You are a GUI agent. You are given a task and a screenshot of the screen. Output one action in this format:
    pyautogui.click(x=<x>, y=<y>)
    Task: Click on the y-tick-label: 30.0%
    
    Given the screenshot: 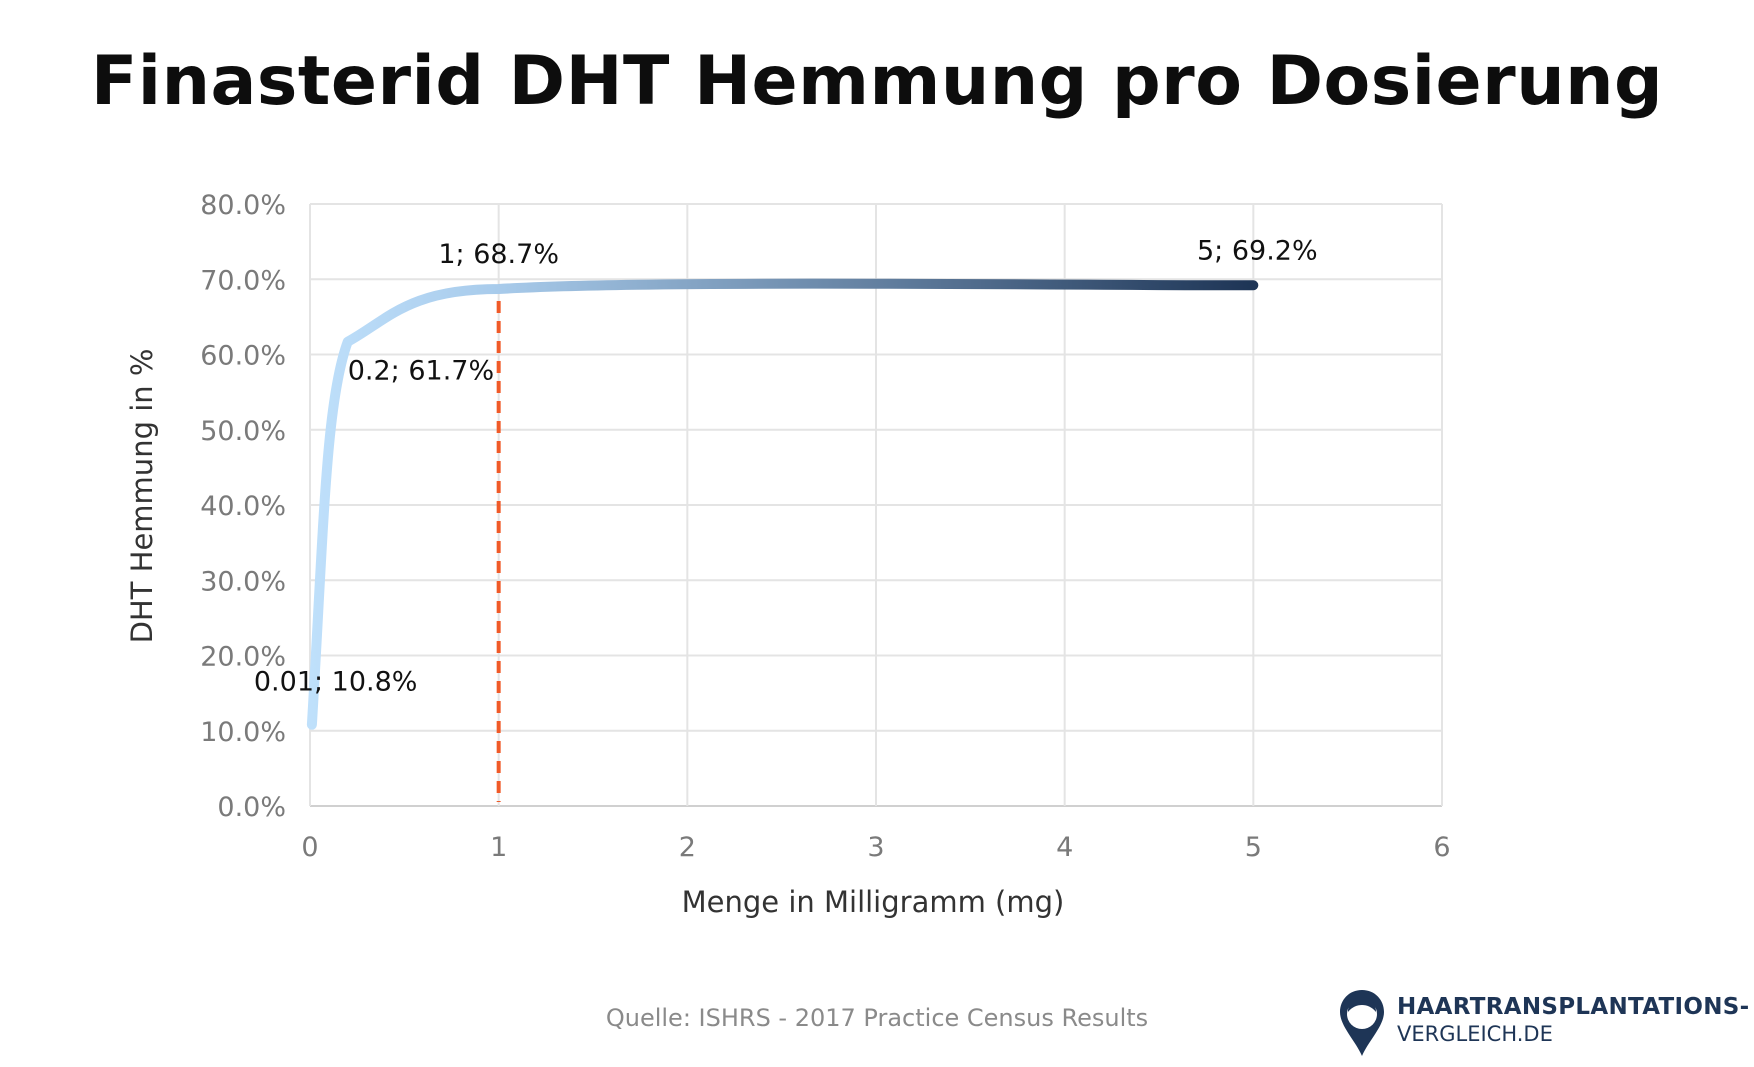 What is the action you would take?
    pyautogui.click(x=243, y=581)
    